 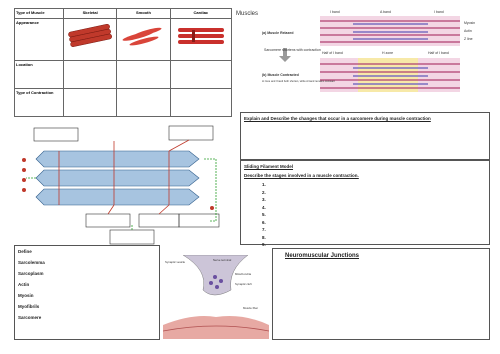 I want to click on th: Cardiac, so click(x=201, y=13).